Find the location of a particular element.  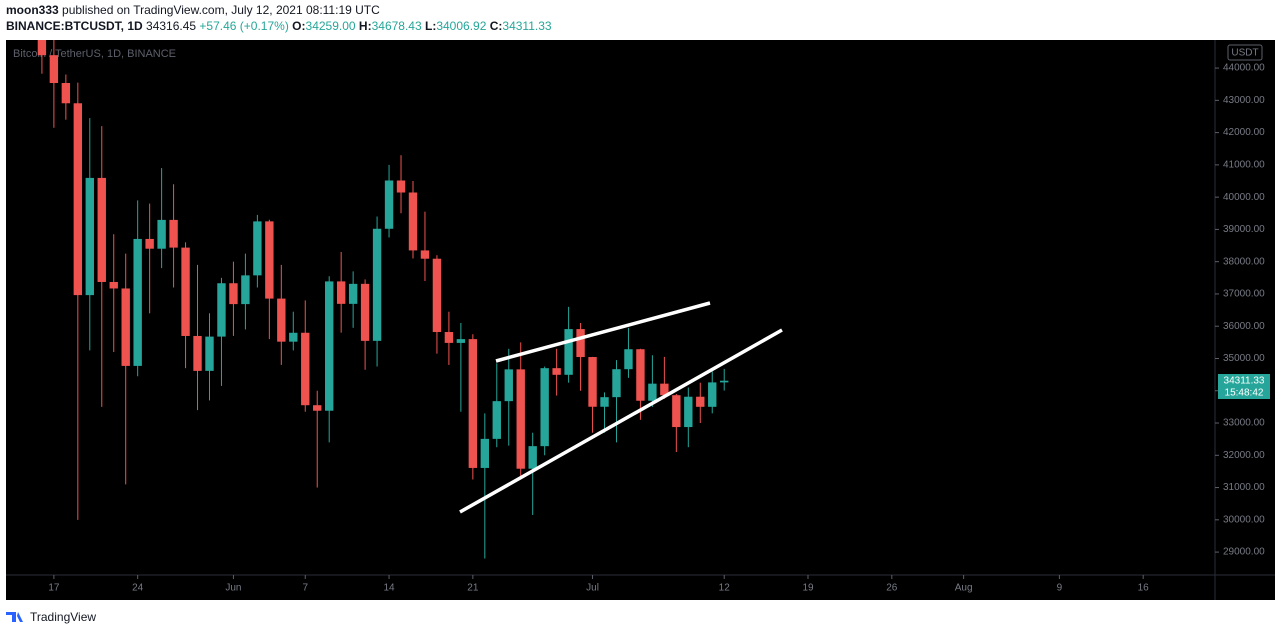

x-tick-label: 14 is located at coordinates (389, 588).